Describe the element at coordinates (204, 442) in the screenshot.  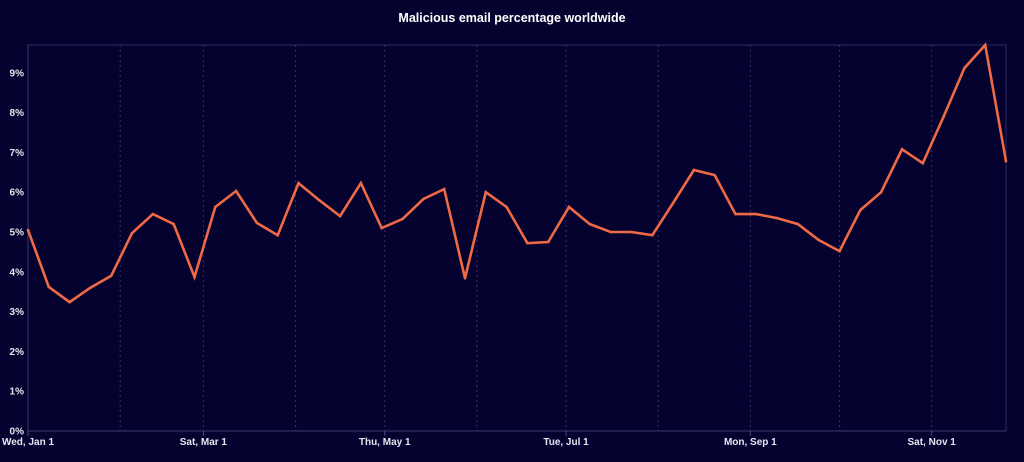
I see `x-tick-label: Sat, Mar 1` at that location.